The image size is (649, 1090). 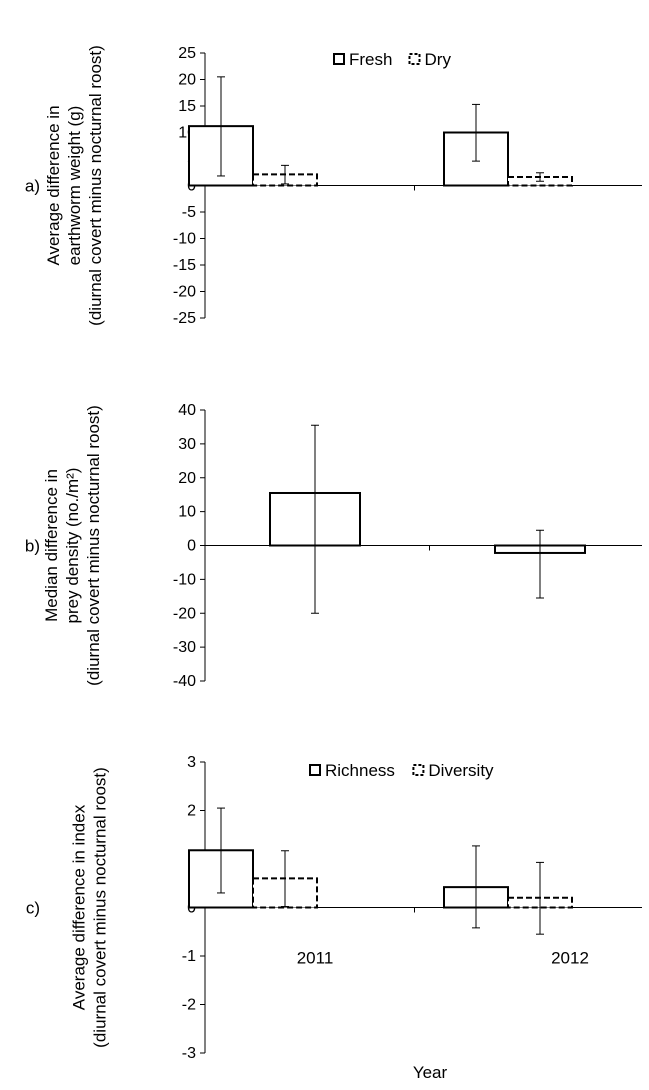 What do you see at coordinates (187, 410) in the screenshot?
I see `y-tick-label: 40` at bounding box center [187, 410].